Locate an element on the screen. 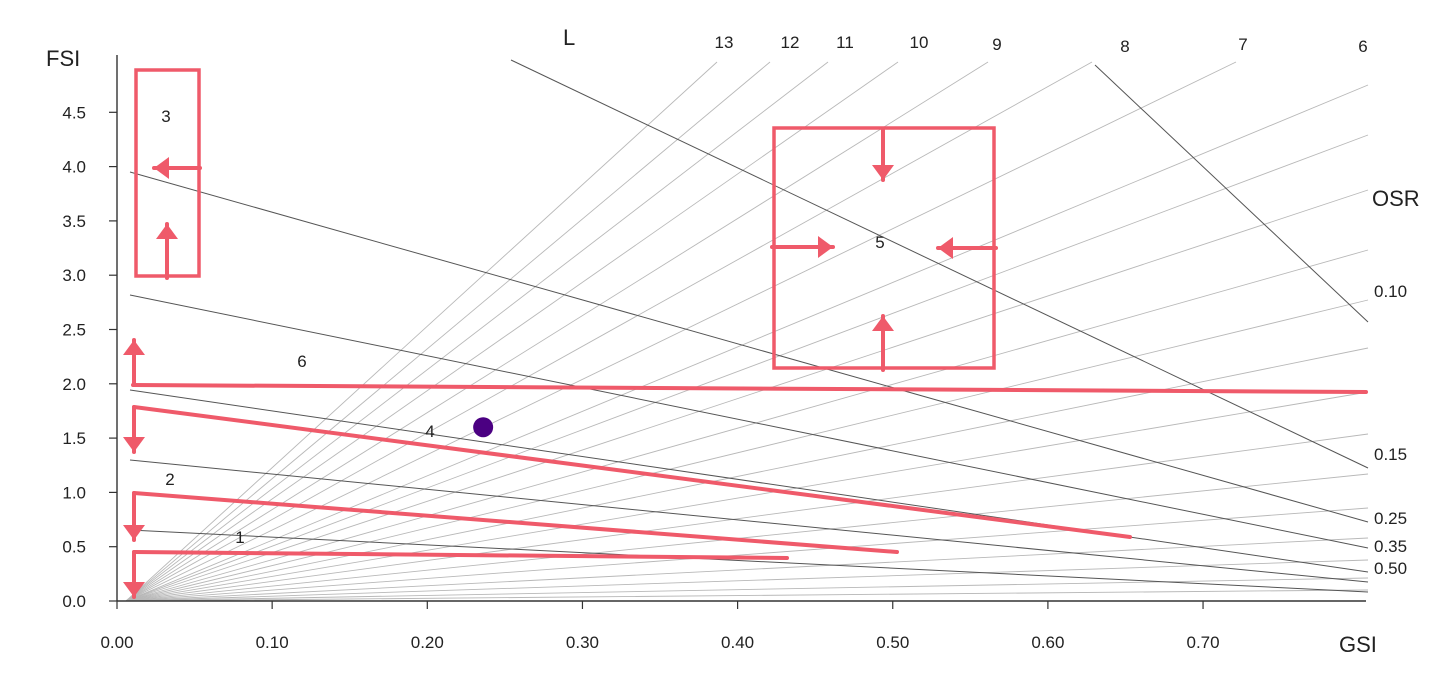 This screenshot has height=677, width=1445. zone-label: 6 is located at coordinates (301, 361).